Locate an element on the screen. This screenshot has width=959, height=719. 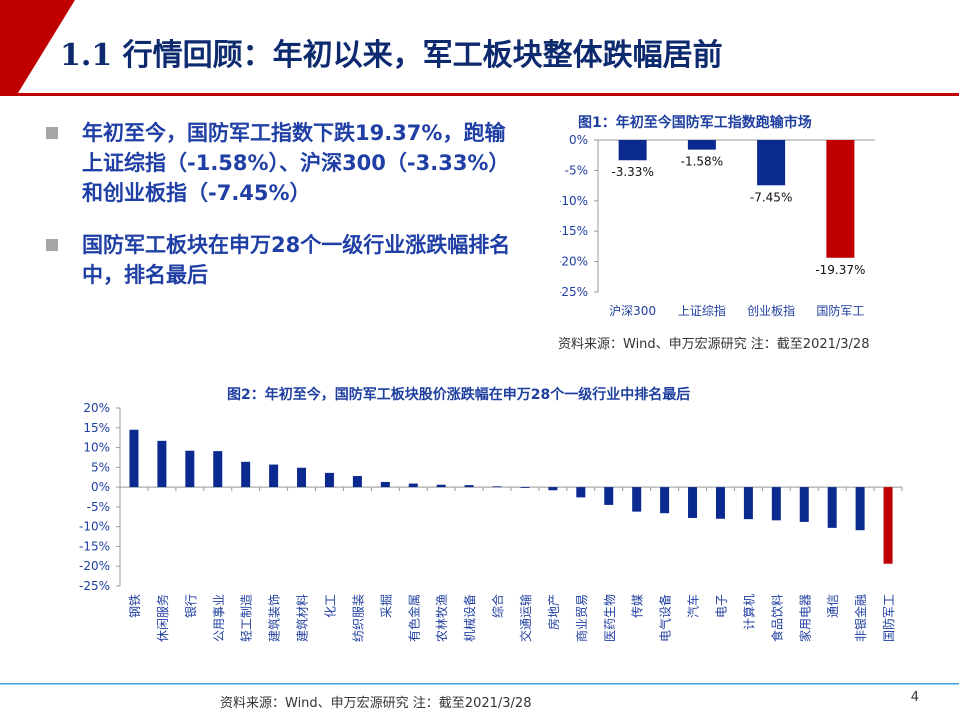
footer-source: 资料来源：Wind、申万宏源研究 注：截至2021/3/28 is located at coordinates (376, 703).